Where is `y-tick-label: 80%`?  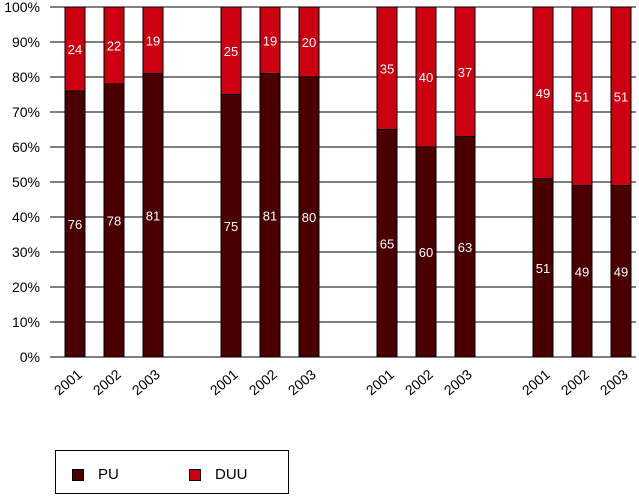
y-tick-label: 80% is located at coordinates (26, 77).